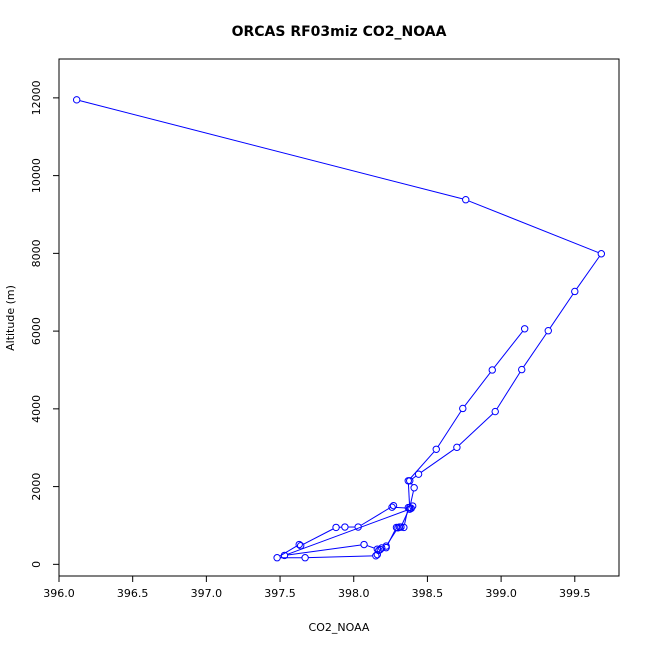 The width and height of the screenshot is (650, 650). I want to click on y-tick-label: 0, so click(36, 564).